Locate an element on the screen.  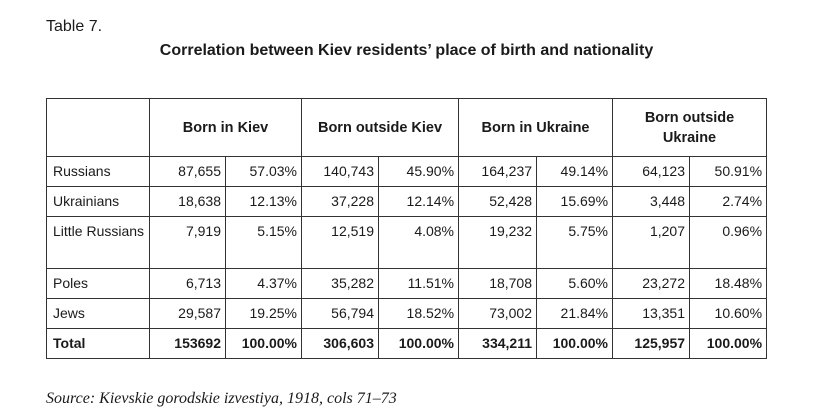
table-cell: 12.14% is located at coordinates (418, 201).